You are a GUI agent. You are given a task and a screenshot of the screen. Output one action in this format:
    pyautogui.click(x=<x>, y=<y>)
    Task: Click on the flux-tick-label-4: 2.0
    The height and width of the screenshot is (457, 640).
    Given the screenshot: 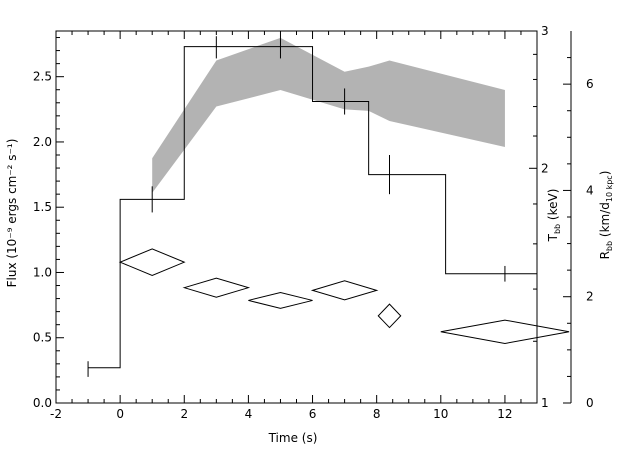 What is the action you would take?
    pyautogui.click(x=42, y=142)
    